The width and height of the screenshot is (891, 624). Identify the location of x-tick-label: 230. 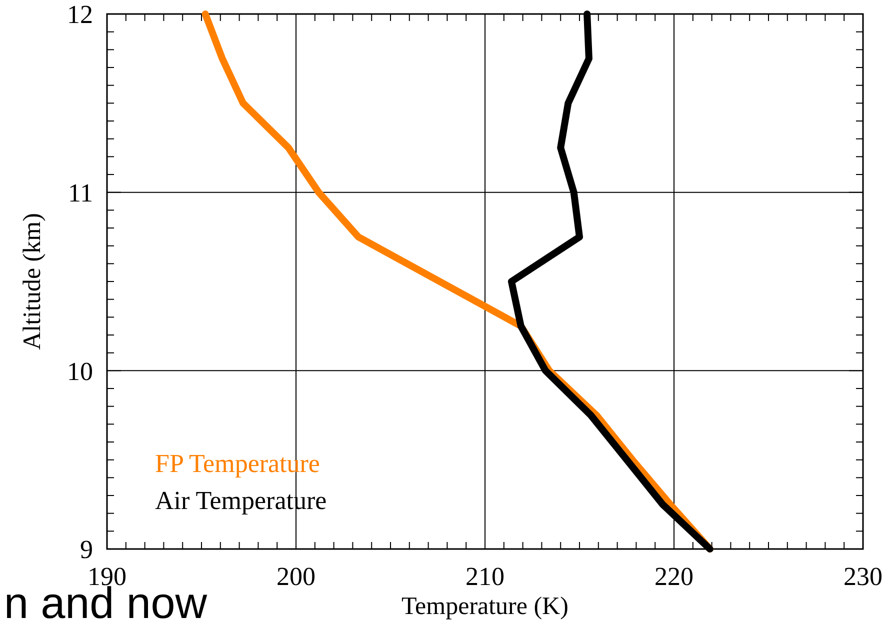
(863, 576).